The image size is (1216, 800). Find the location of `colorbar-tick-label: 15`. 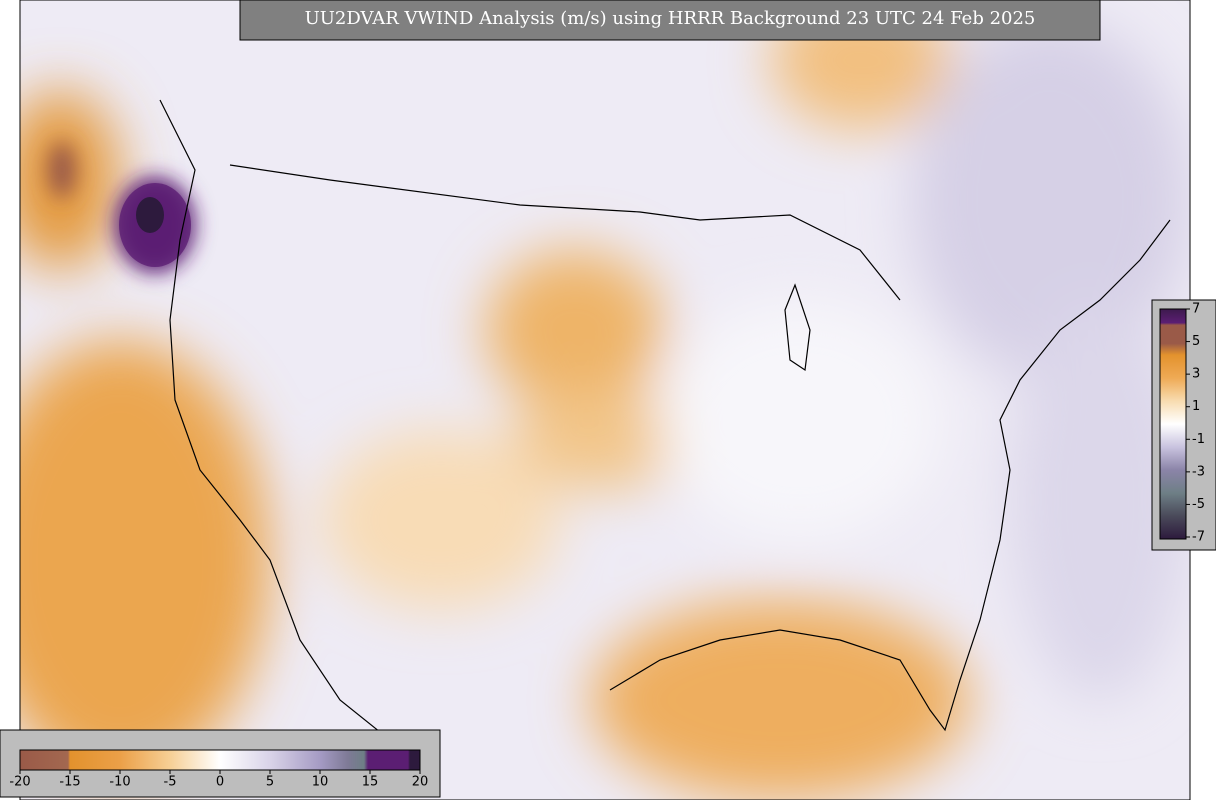

colorbar-tick-label: 15 is located at coordinates (370, 782).